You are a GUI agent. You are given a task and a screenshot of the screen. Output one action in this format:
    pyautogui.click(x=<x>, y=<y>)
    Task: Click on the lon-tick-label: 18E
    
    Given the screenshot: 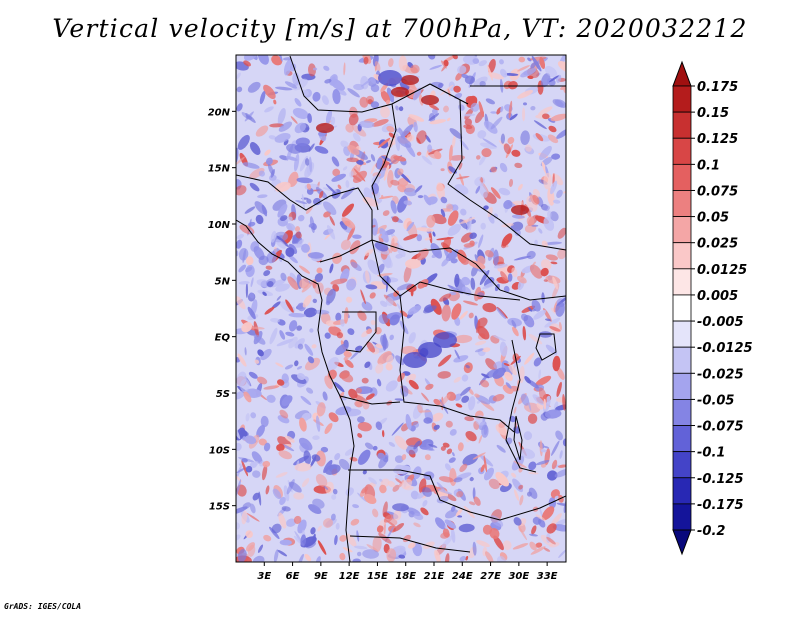 What is the action you would take?
    pyautogui.click(x=405, y=576)
    